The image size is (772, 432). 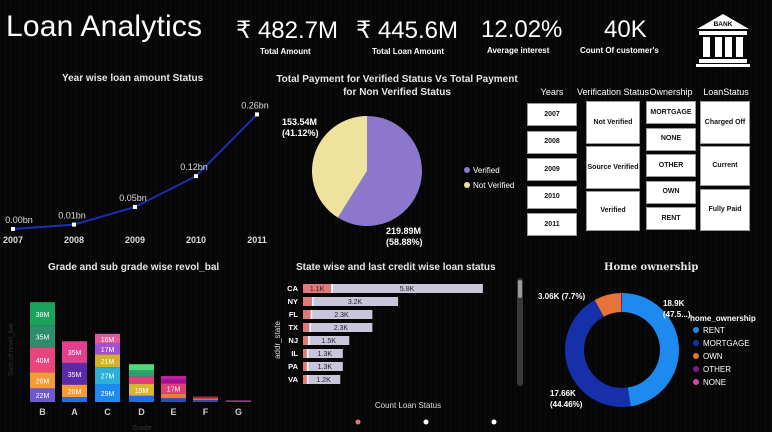 I want to click on scrollbar-thumb, so click(x=520, y=289).